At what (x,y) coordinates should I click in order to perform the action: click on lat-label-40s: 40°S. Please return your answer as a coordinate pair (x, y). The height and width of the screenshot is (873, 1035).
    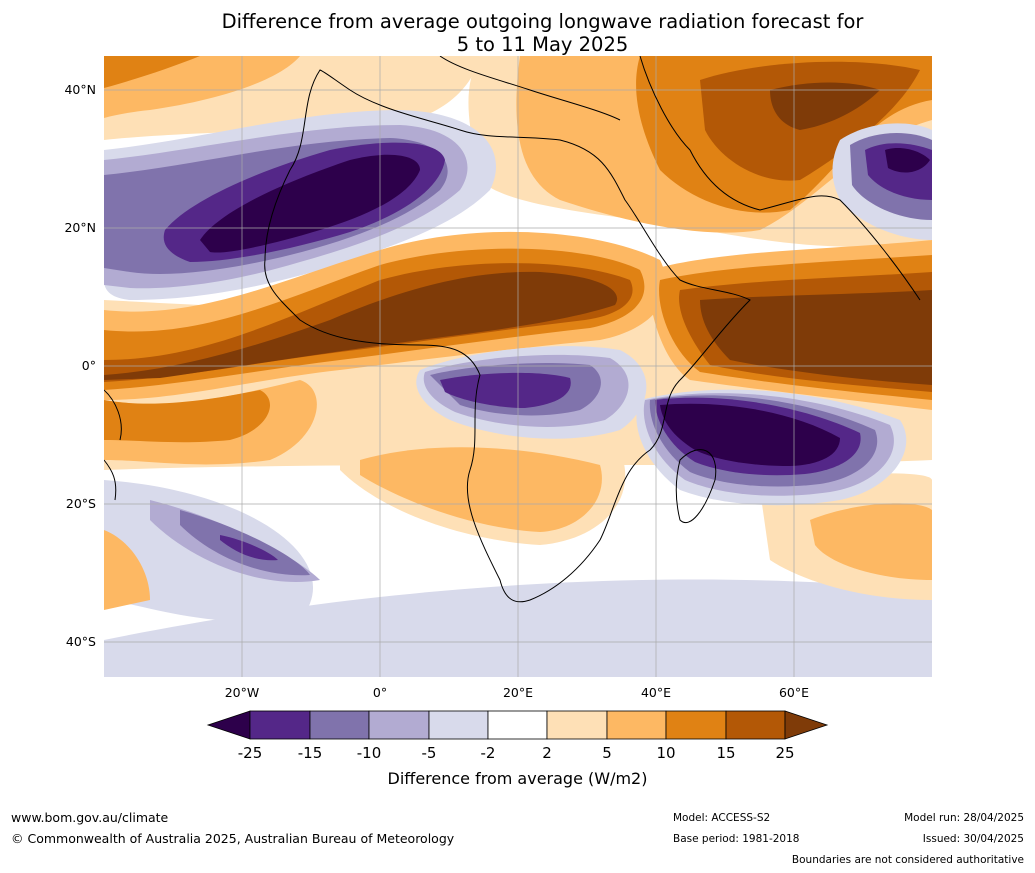
    Looking at the image, I should click on (80, 641).